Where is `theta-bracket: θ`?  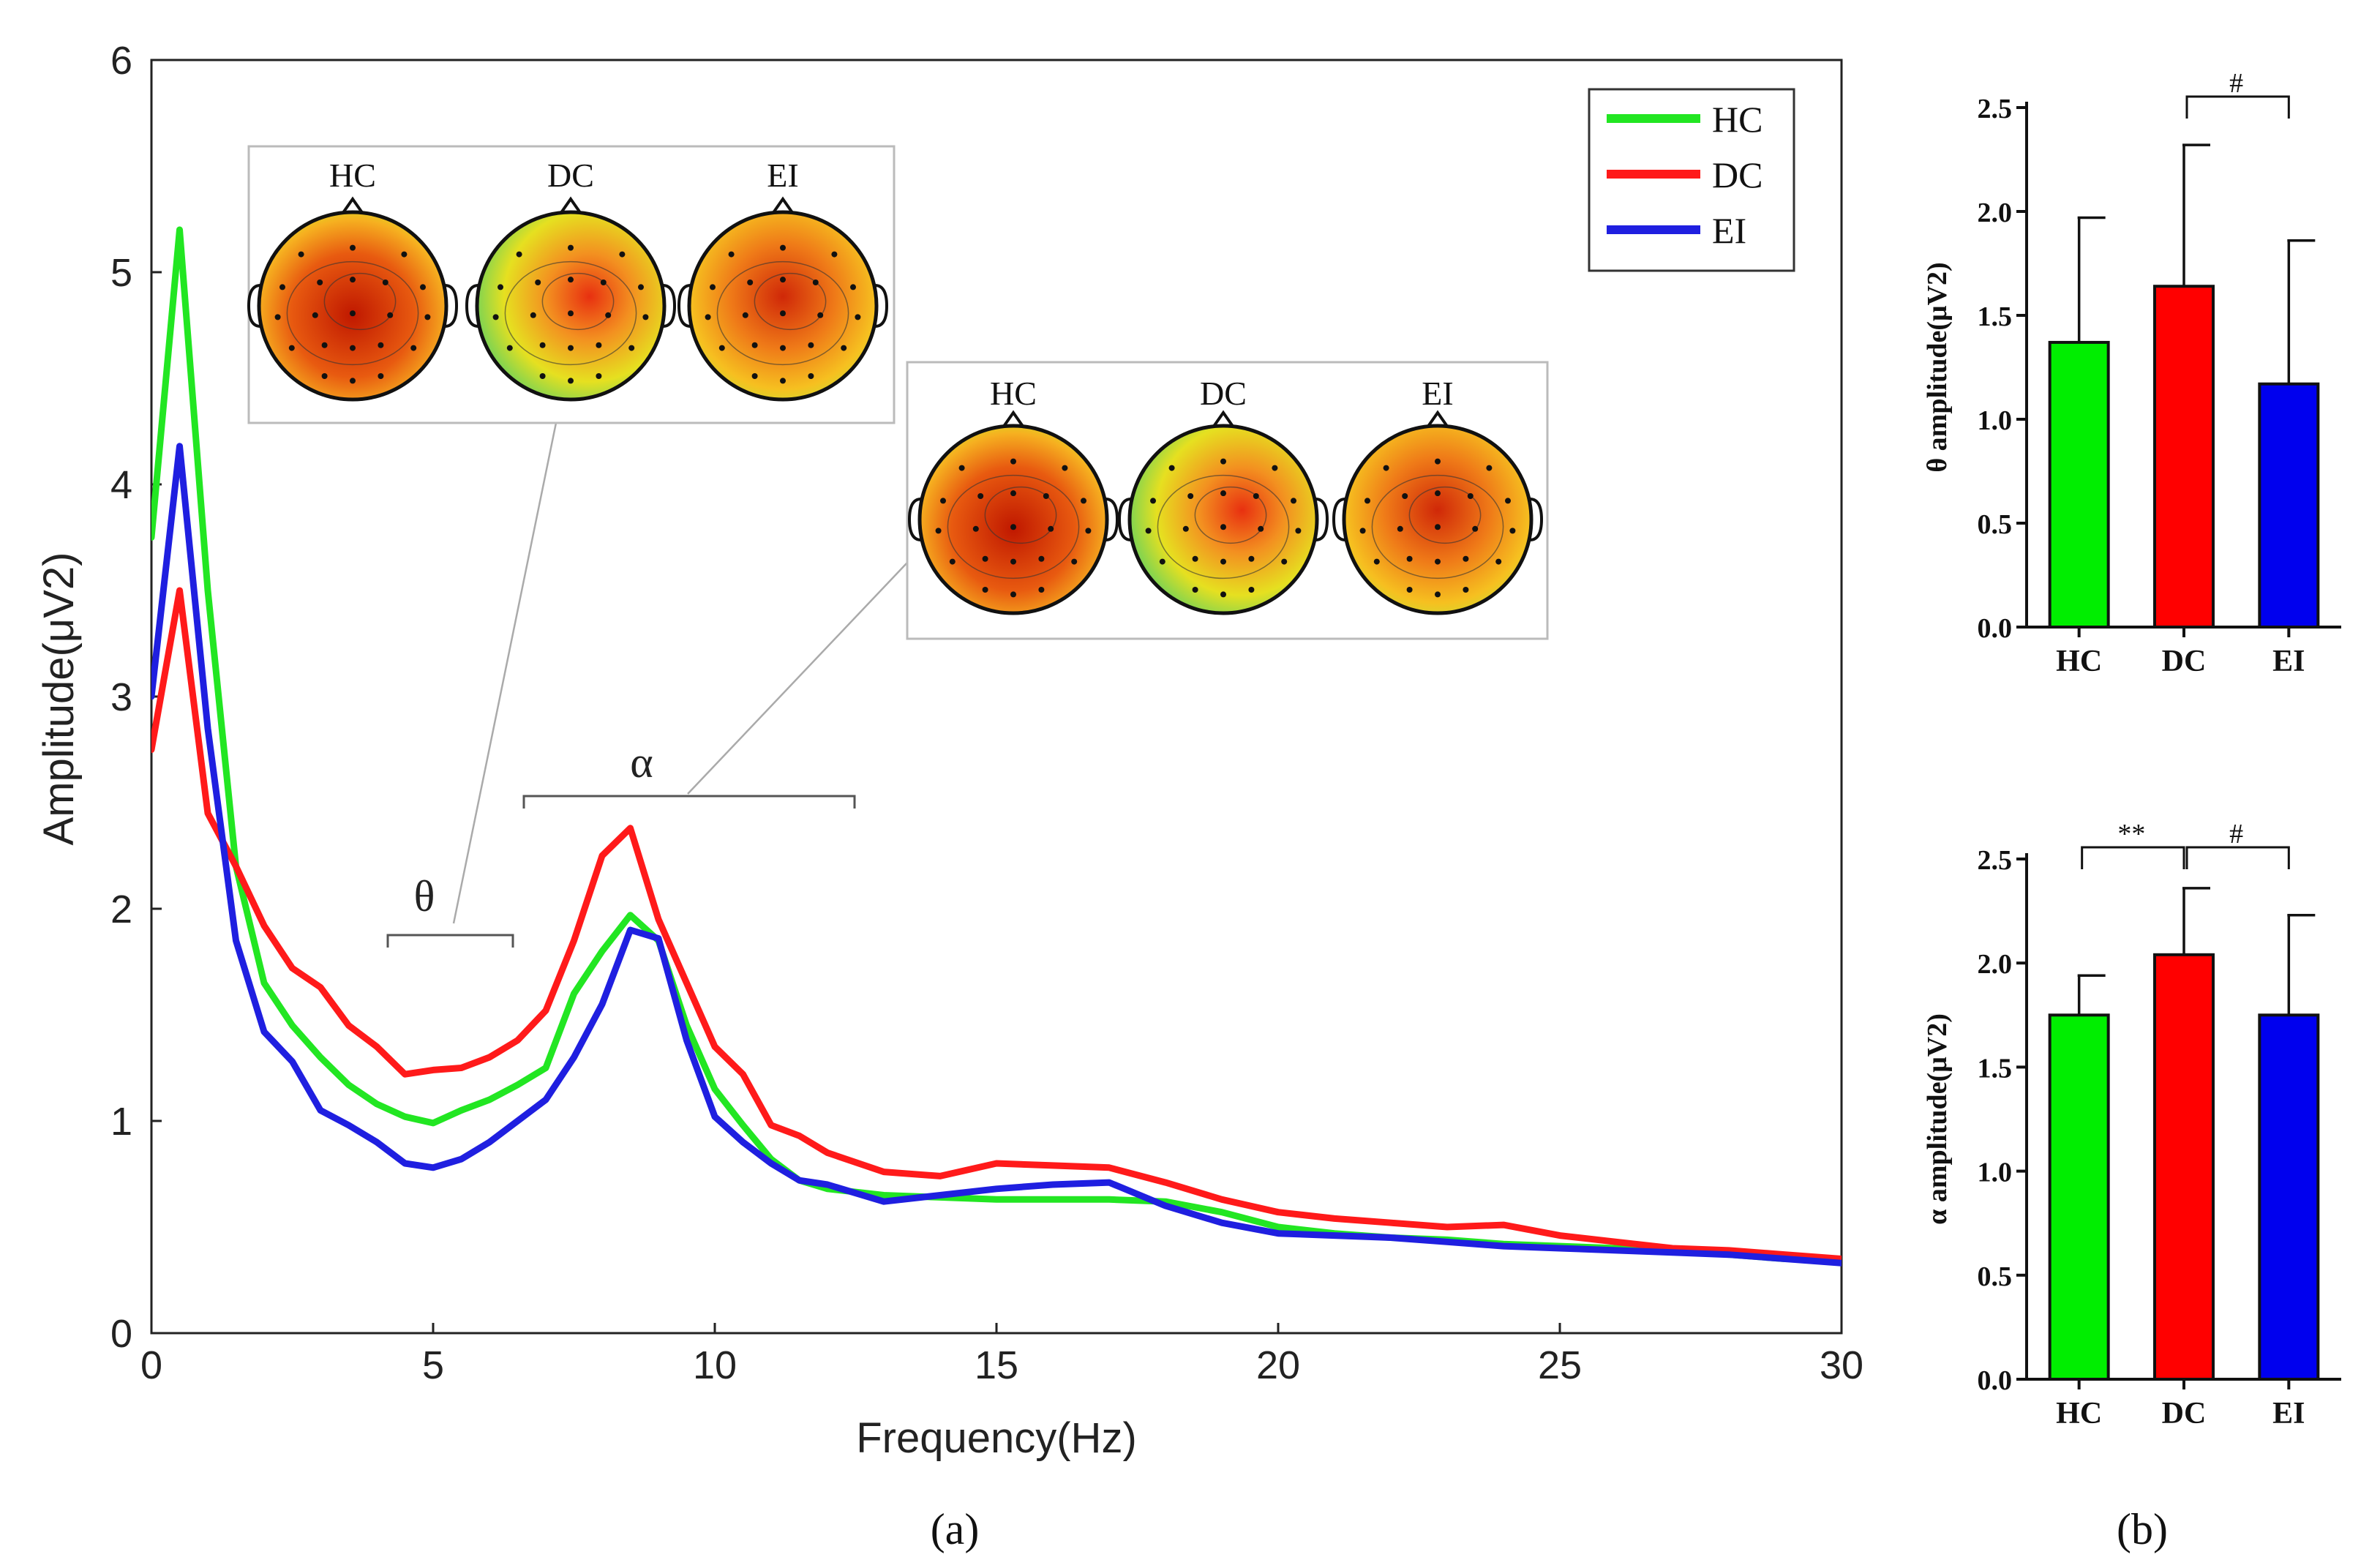
theta-bracket: θ is located at coordinates (472, 685).